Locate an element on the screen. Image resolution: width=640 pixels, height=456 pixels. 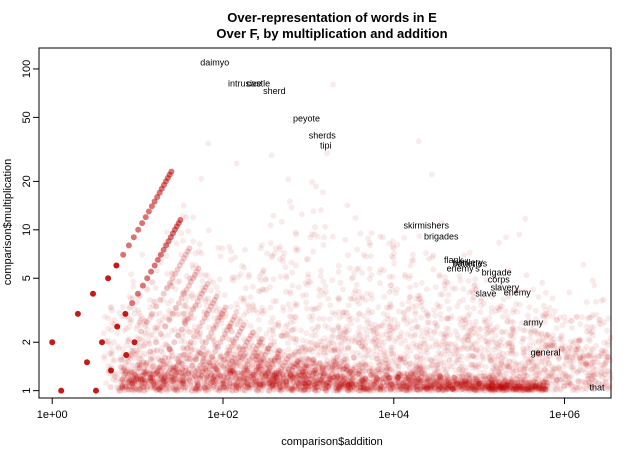
word-label: sherds is located at coordinates (323, 135).